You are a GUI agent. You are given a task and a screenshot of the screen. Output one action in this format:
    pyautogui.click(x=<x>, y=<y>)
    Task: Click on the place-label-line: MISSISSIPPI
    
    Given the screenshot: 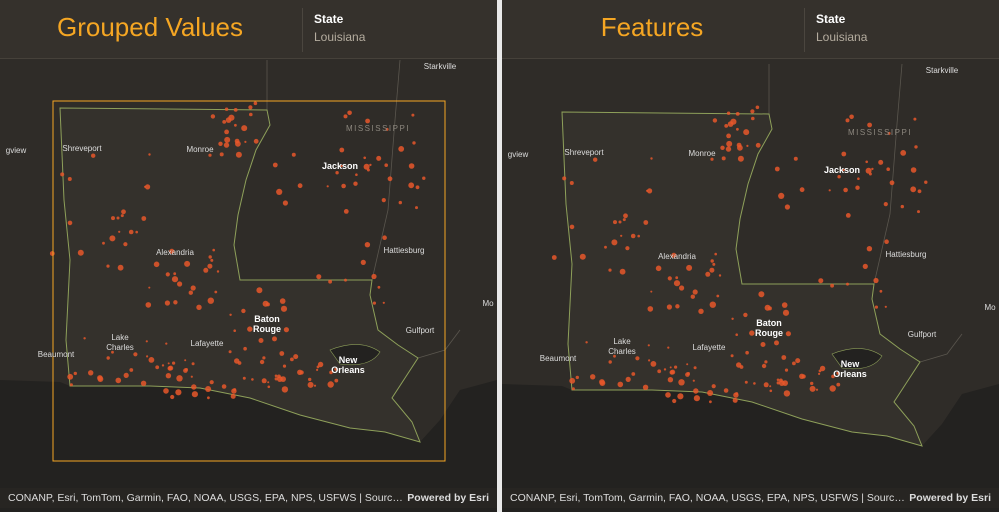 What is the action you would take?
    pyautogui.click(x=880, y=132)
    